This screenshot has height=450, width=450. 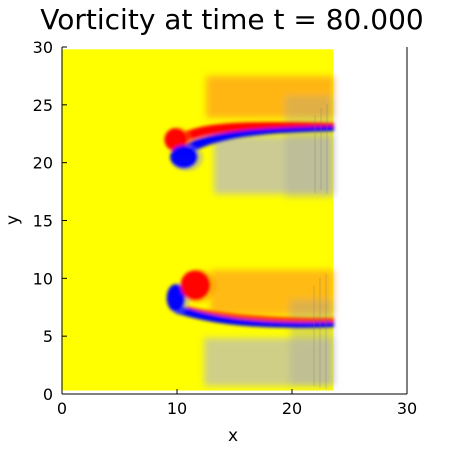 I want to click on x-axis-label: x, so click(x=233, y=436).